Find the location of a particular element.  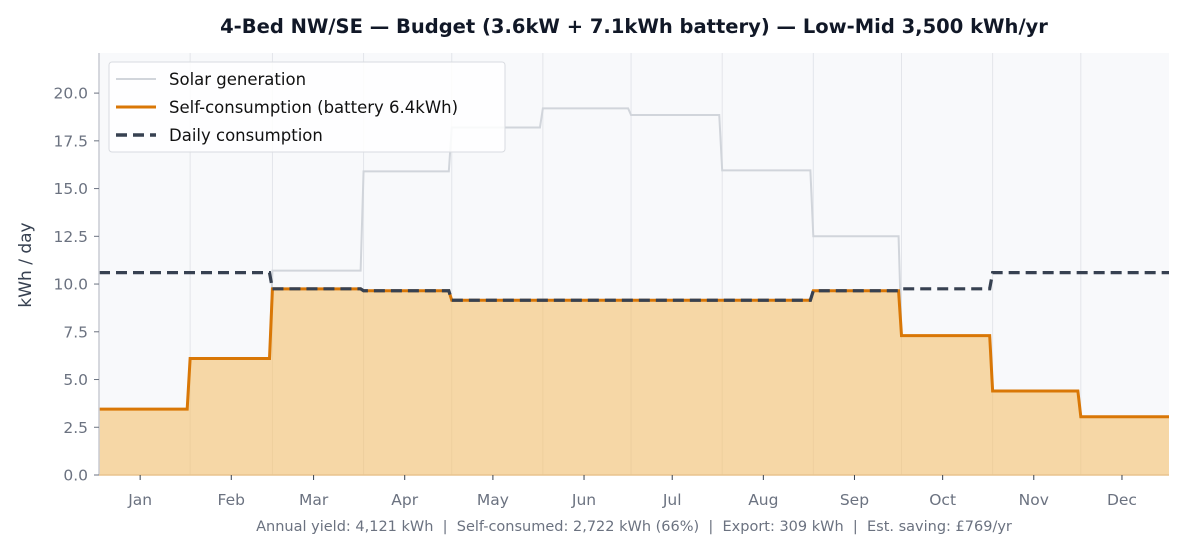

y-axis-label: kWh / day is located at coordinates (26, 264).